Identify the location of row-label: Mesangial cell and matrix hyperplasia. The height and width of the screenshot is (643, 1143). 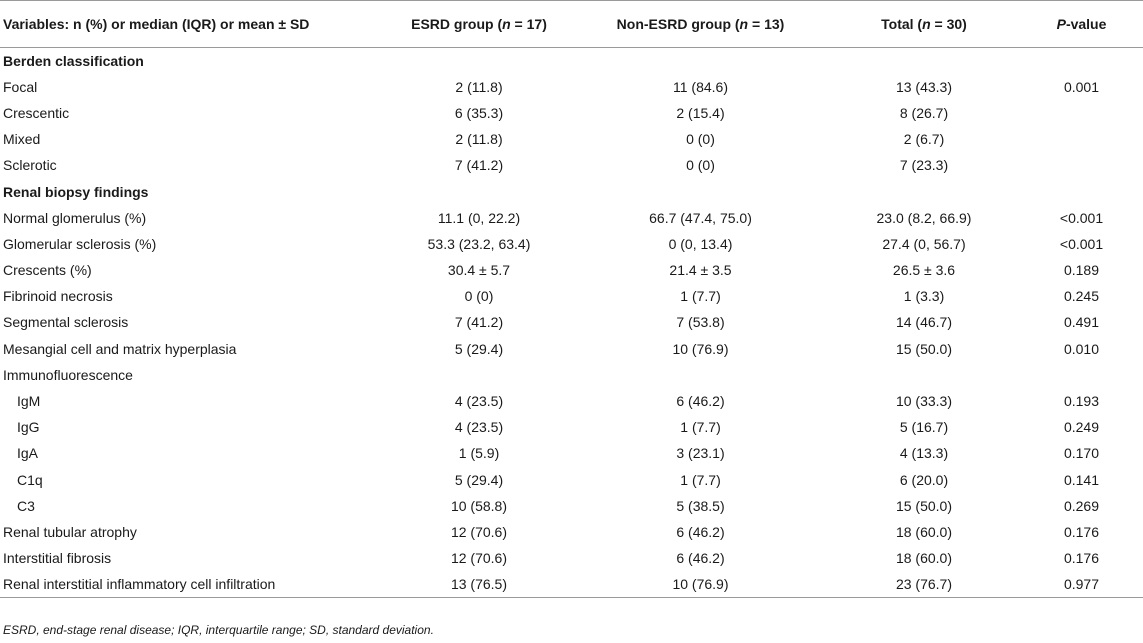
(120, 348).